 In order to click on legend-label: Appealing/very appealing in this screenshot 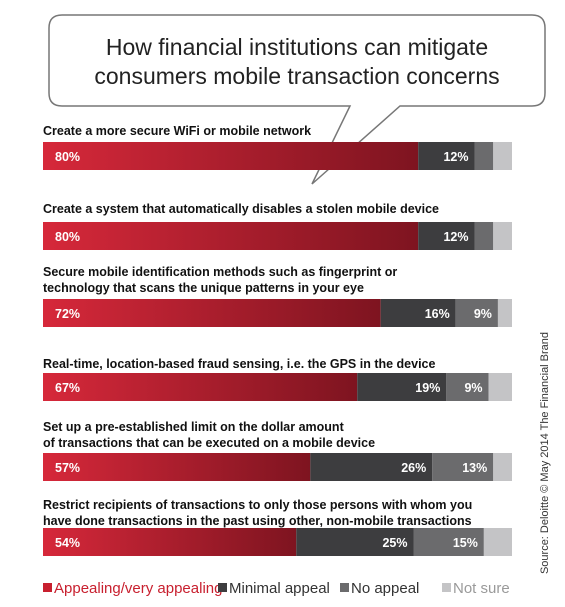, I will do `click(138, 588)`.